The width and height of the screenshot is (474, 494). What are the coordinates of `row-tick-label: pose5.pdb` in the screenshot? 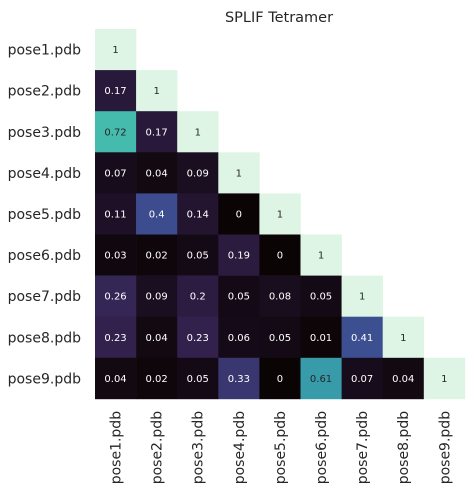 It's located at (44, 215).